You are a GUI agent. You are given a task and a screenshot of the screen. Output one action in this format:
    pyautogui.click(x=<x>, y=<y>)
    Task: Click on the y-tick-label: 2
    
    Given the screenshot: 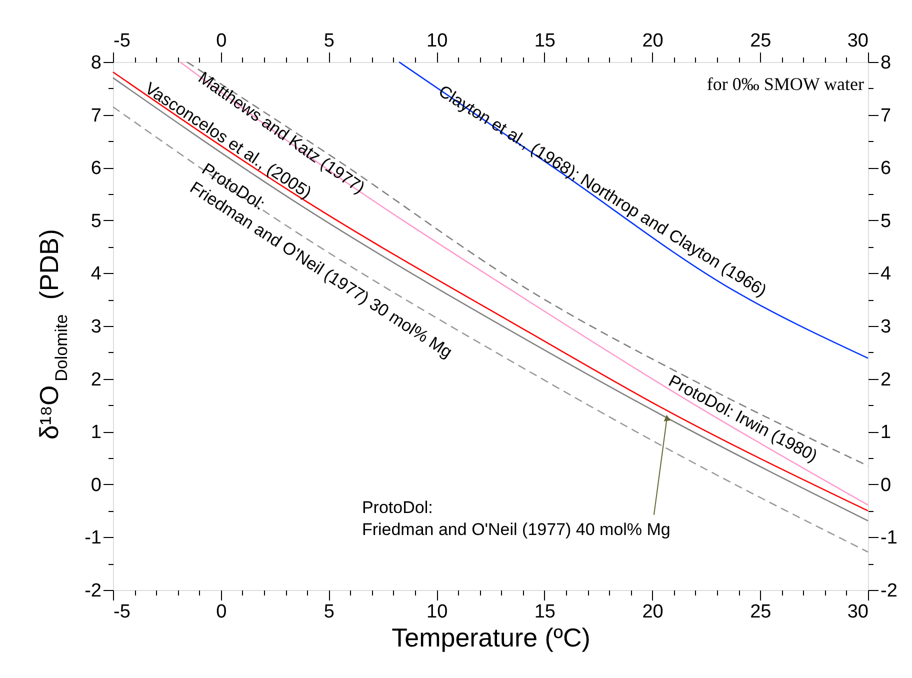 What is the action you would take?
    pyautogui.click(x=96, y=379)
    